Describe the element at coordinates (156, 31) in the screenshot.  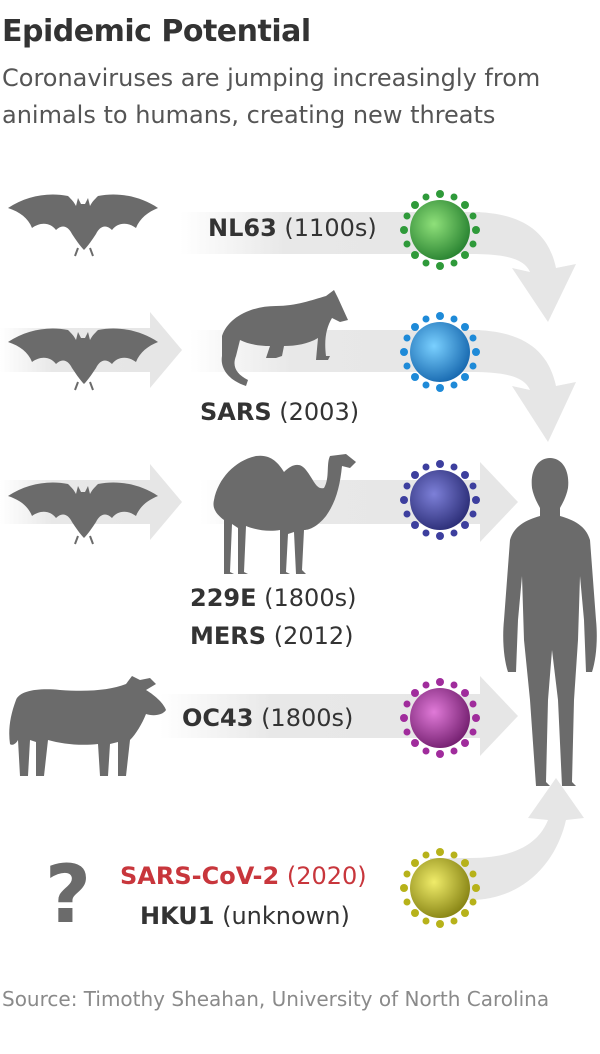
I see `page-title: Epidemic Potential` at that location.